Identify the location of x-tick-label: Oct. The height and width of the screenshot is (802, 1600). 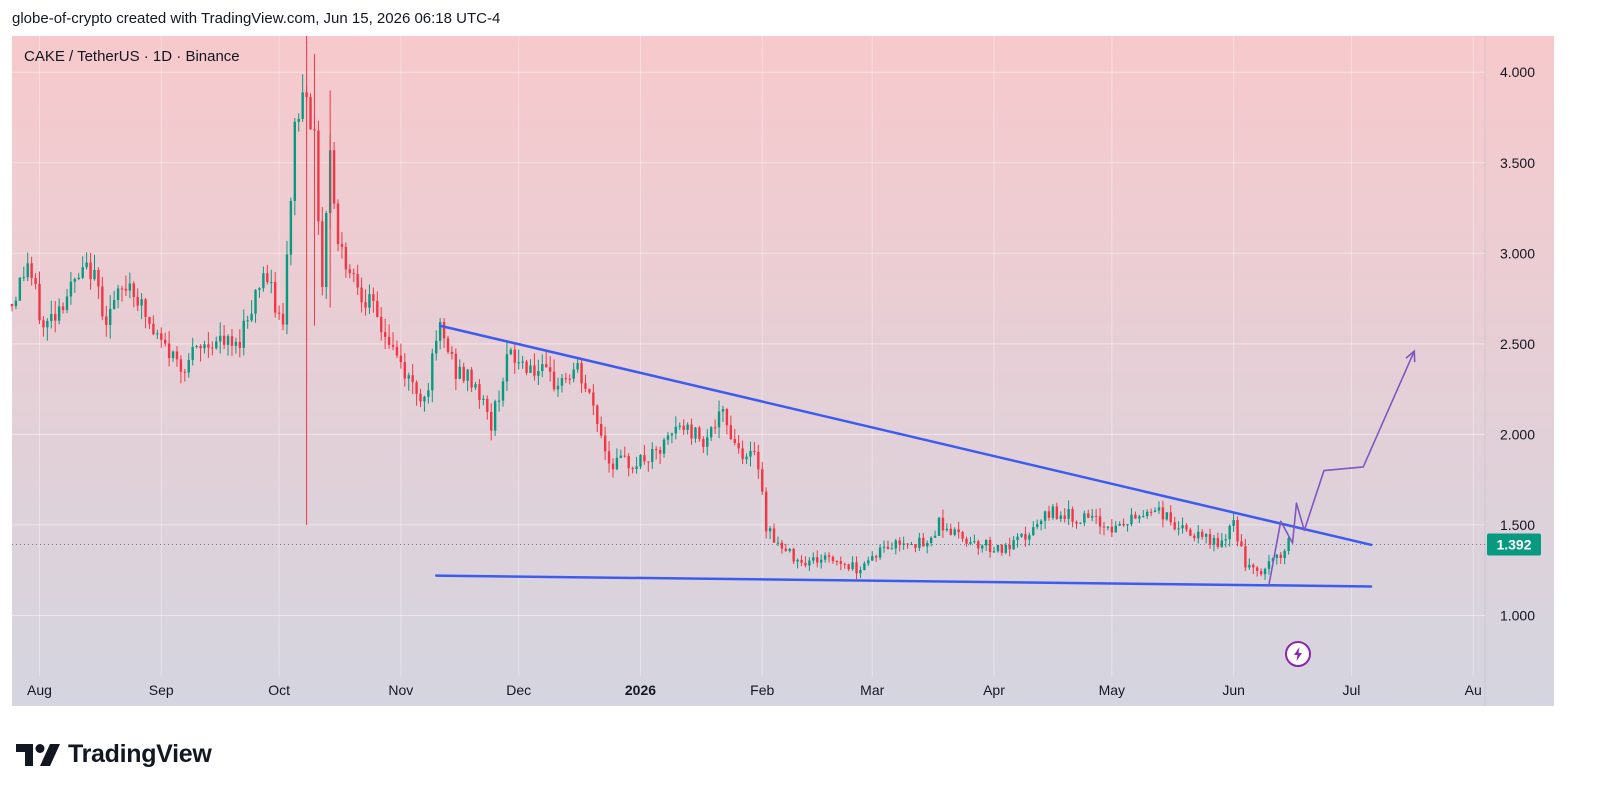
(279, 690).